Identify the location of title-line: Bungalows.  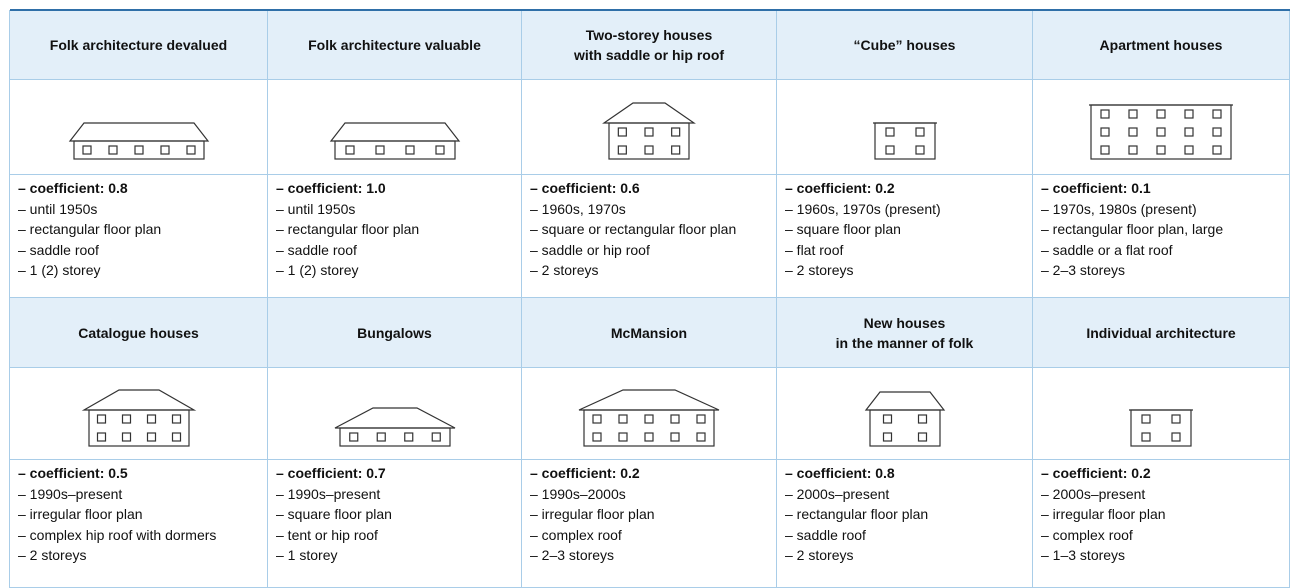
(394, 332).